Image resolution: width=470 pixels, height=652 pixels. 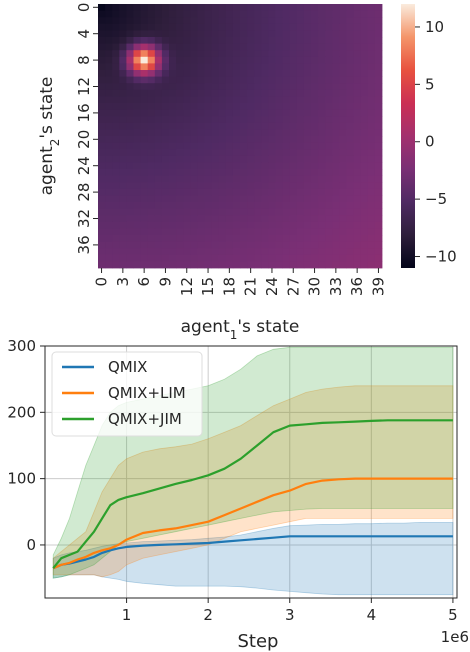 I want to click on heatmap-y-tick-label: 0, so click(x=84, y=8).